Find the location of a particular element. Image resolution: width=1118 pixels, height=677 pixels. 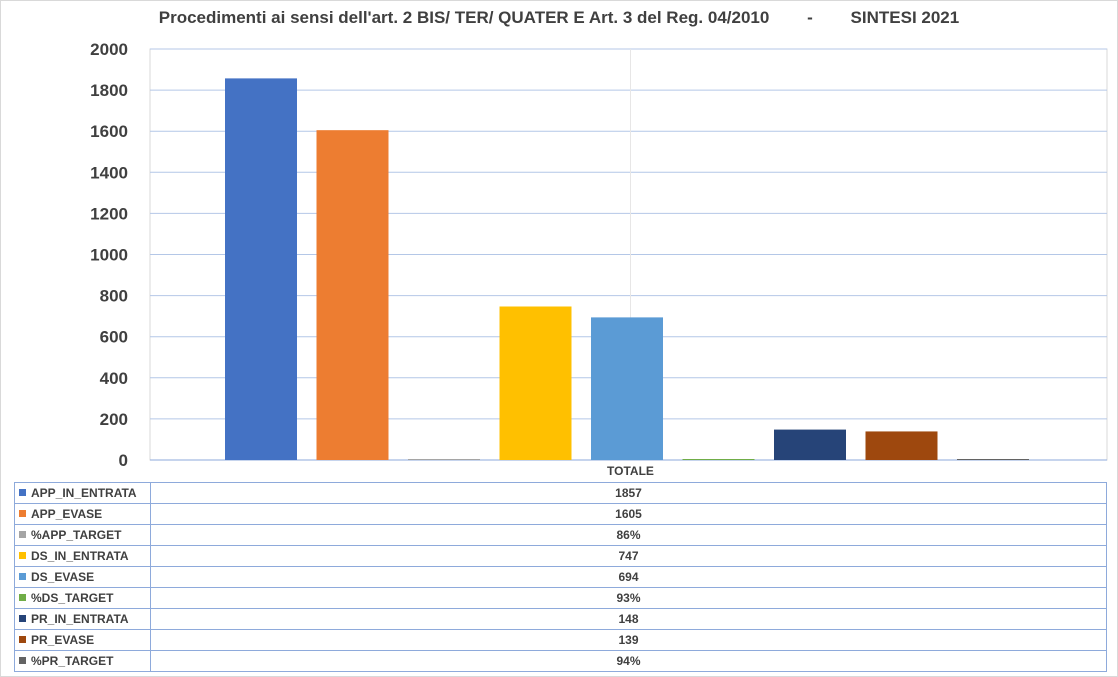

y-tick-label: 1800 is located at coordinates (109, 90).